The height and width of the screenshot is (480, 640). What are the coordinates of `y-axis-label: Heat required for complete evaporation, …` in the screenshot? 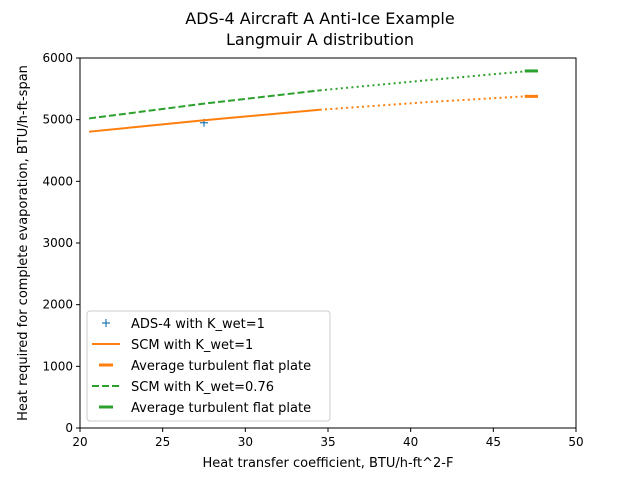 It's located at (23, 243).